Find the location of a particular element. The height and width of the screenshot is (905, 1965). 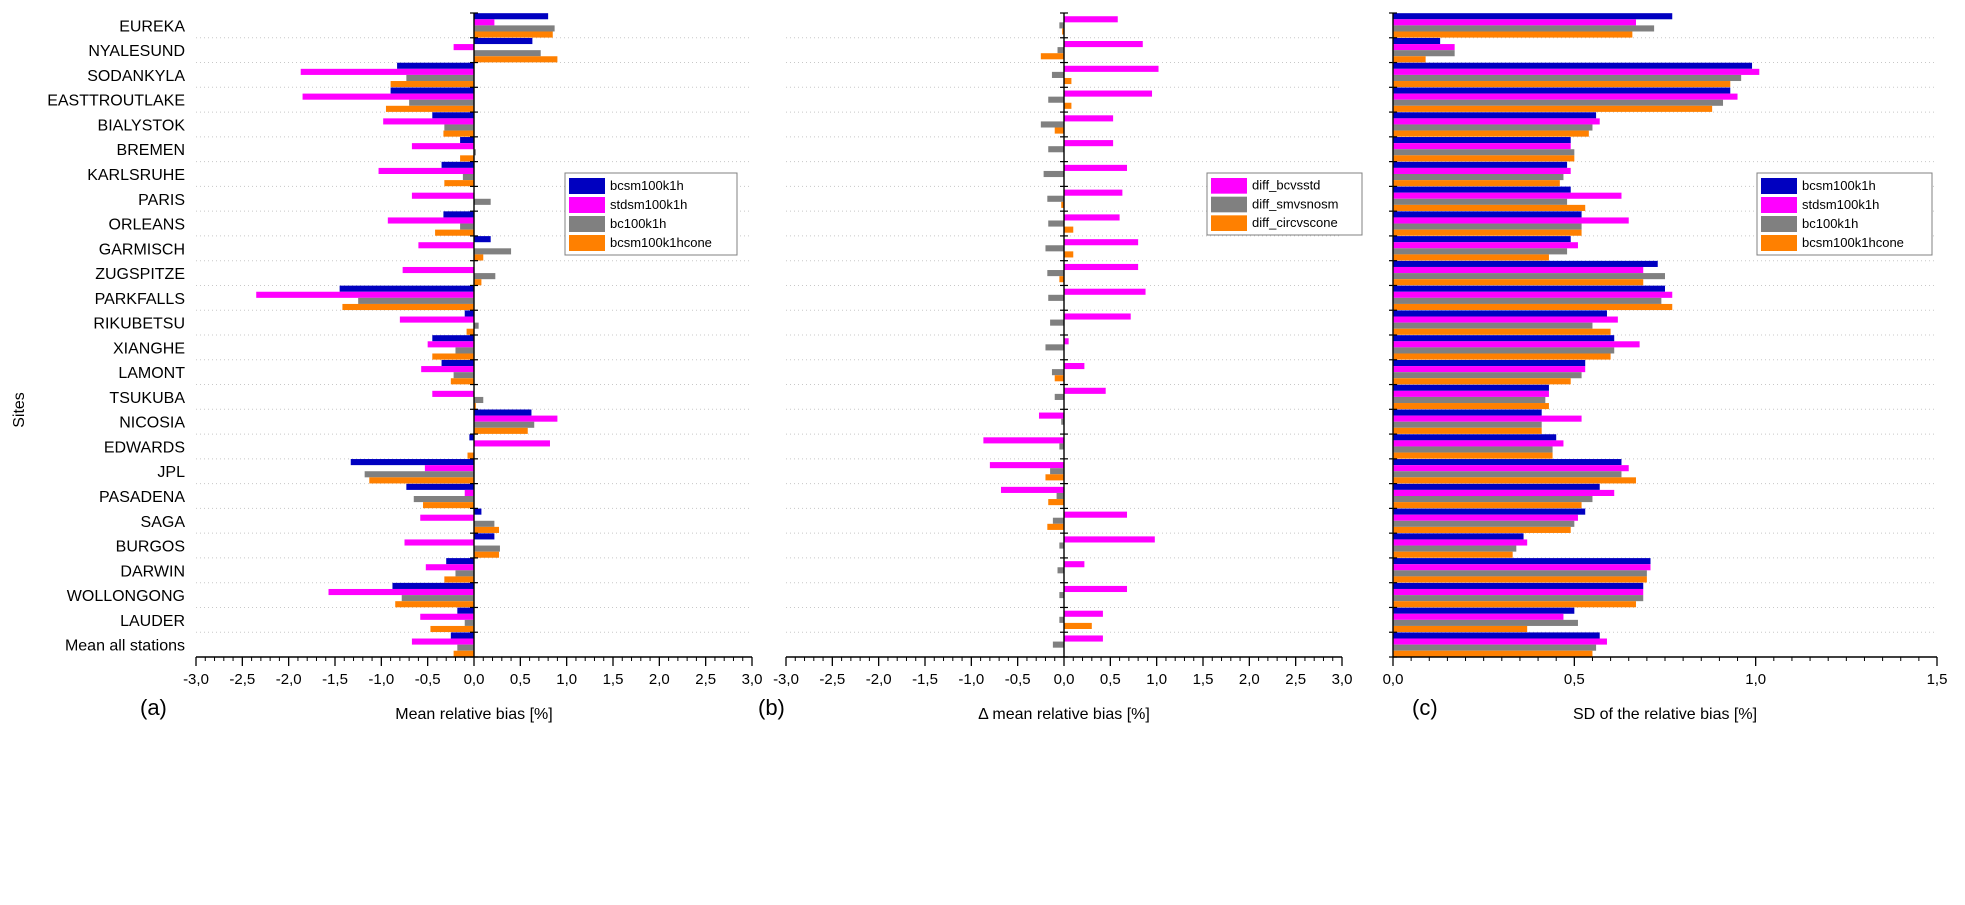

panel-b-bar-diff-smvsnosm-eureka is located at coordinates (1061, 25).